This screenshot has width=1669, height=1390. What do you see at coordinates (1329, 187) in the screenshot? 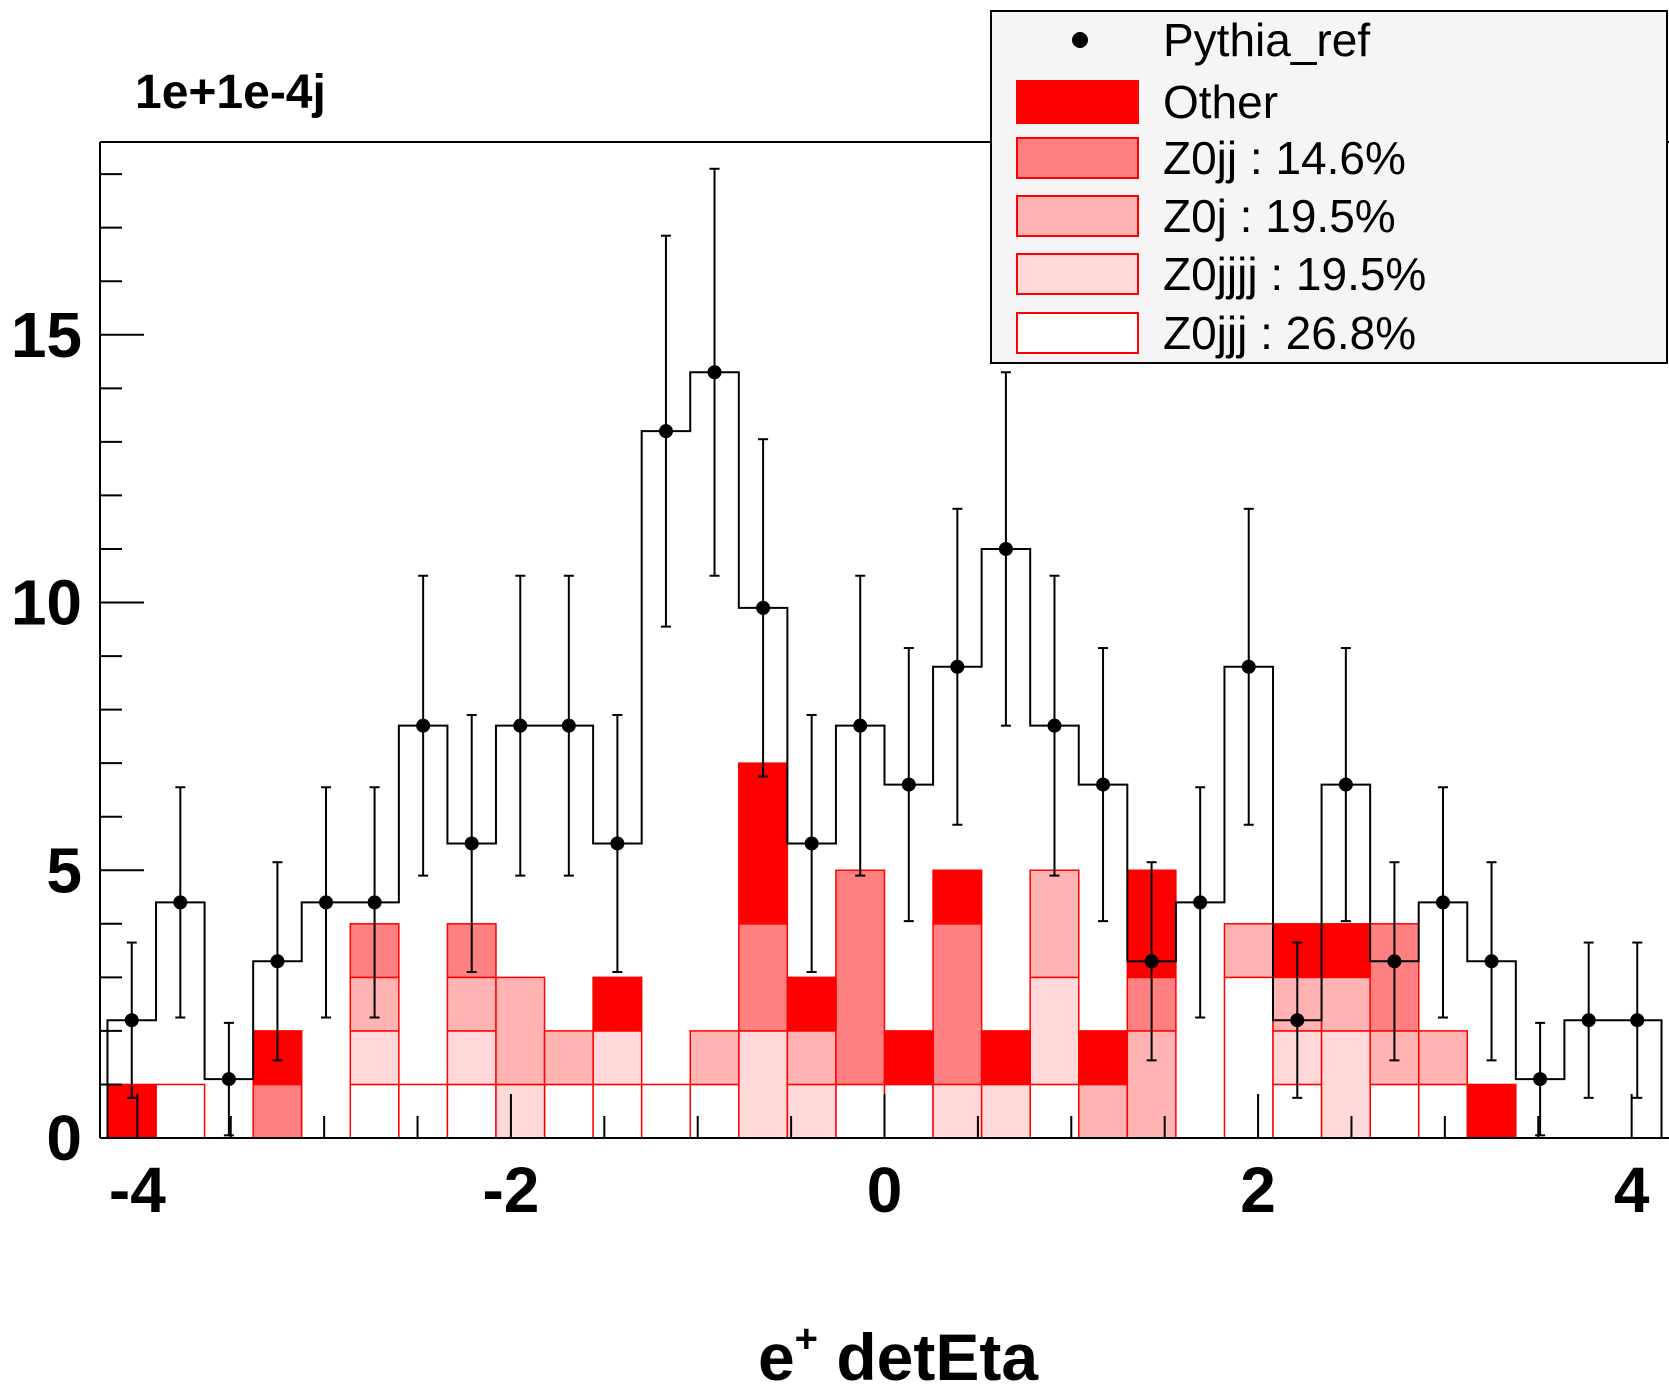
I see `legend-box` at bounding box center [1329, 187].